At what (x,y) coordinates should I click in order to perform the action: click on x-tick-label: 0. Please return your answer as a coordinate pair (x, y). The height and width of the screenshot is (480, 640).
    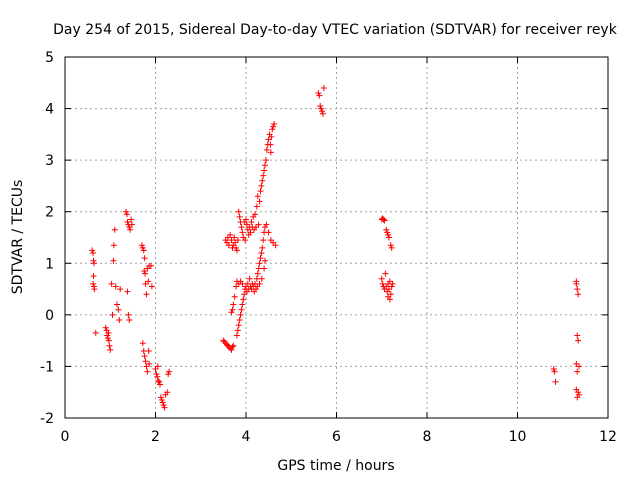
    Looking at the image, I should click on (65, 437).